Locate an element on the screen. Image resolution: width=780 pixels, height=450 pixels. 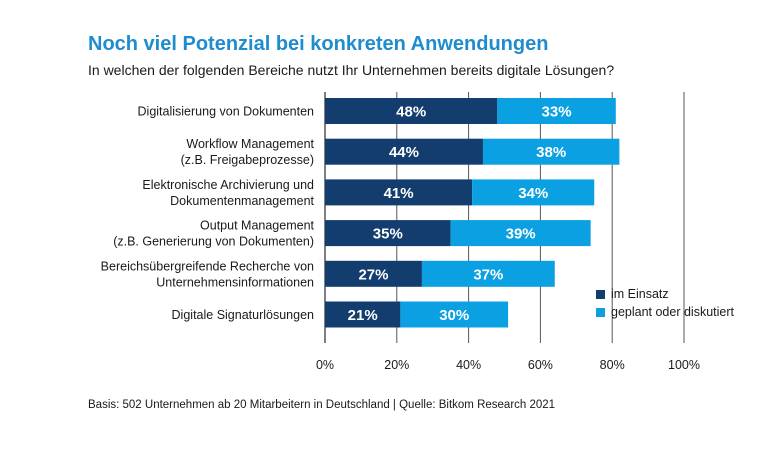
legend: im Einsatz geplant oder diskutiert is located at coordinates (665, 303).